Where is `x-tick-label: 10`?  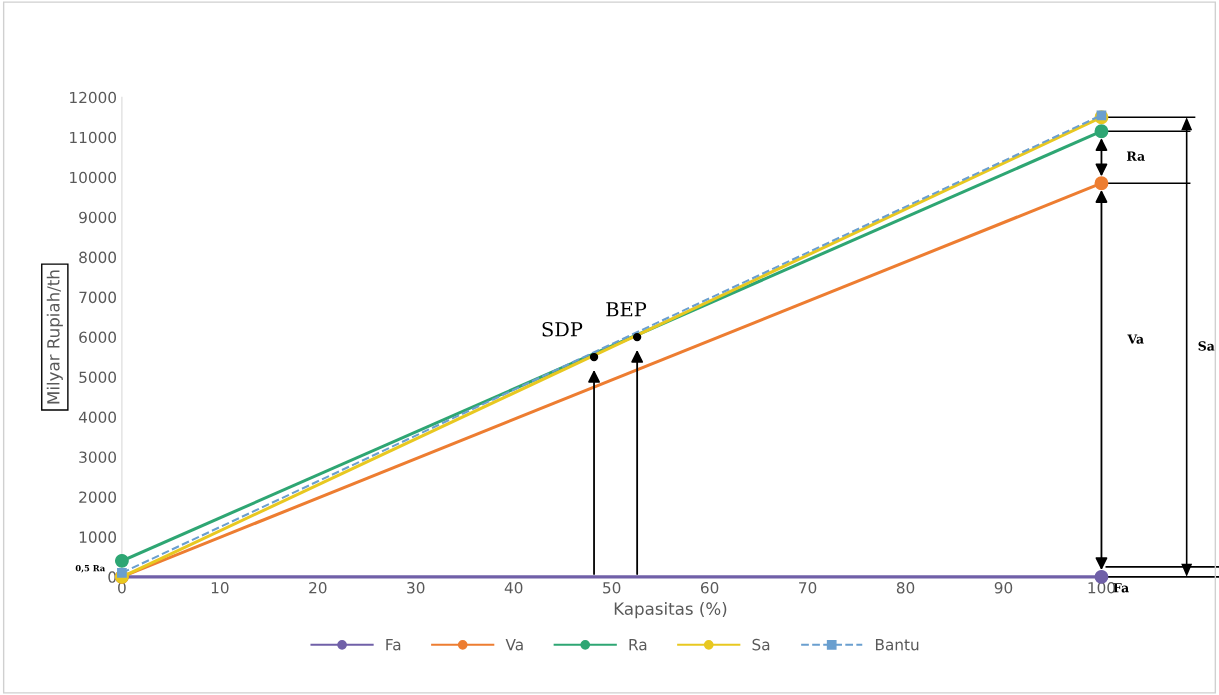
x-tick-label: 10 is located at coordinates (220, 587).